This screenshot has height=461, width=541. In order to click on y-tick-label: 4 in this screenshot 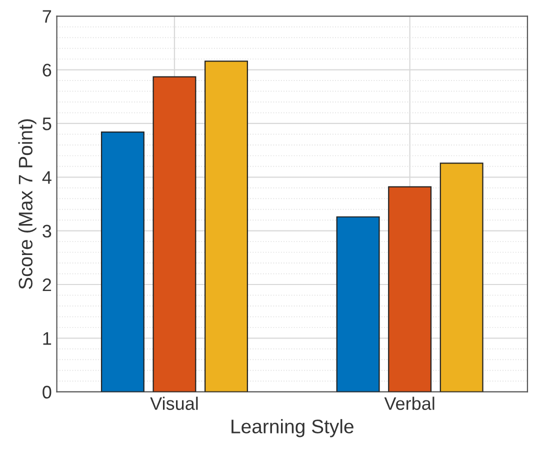, I will do `click(47, 177)`.